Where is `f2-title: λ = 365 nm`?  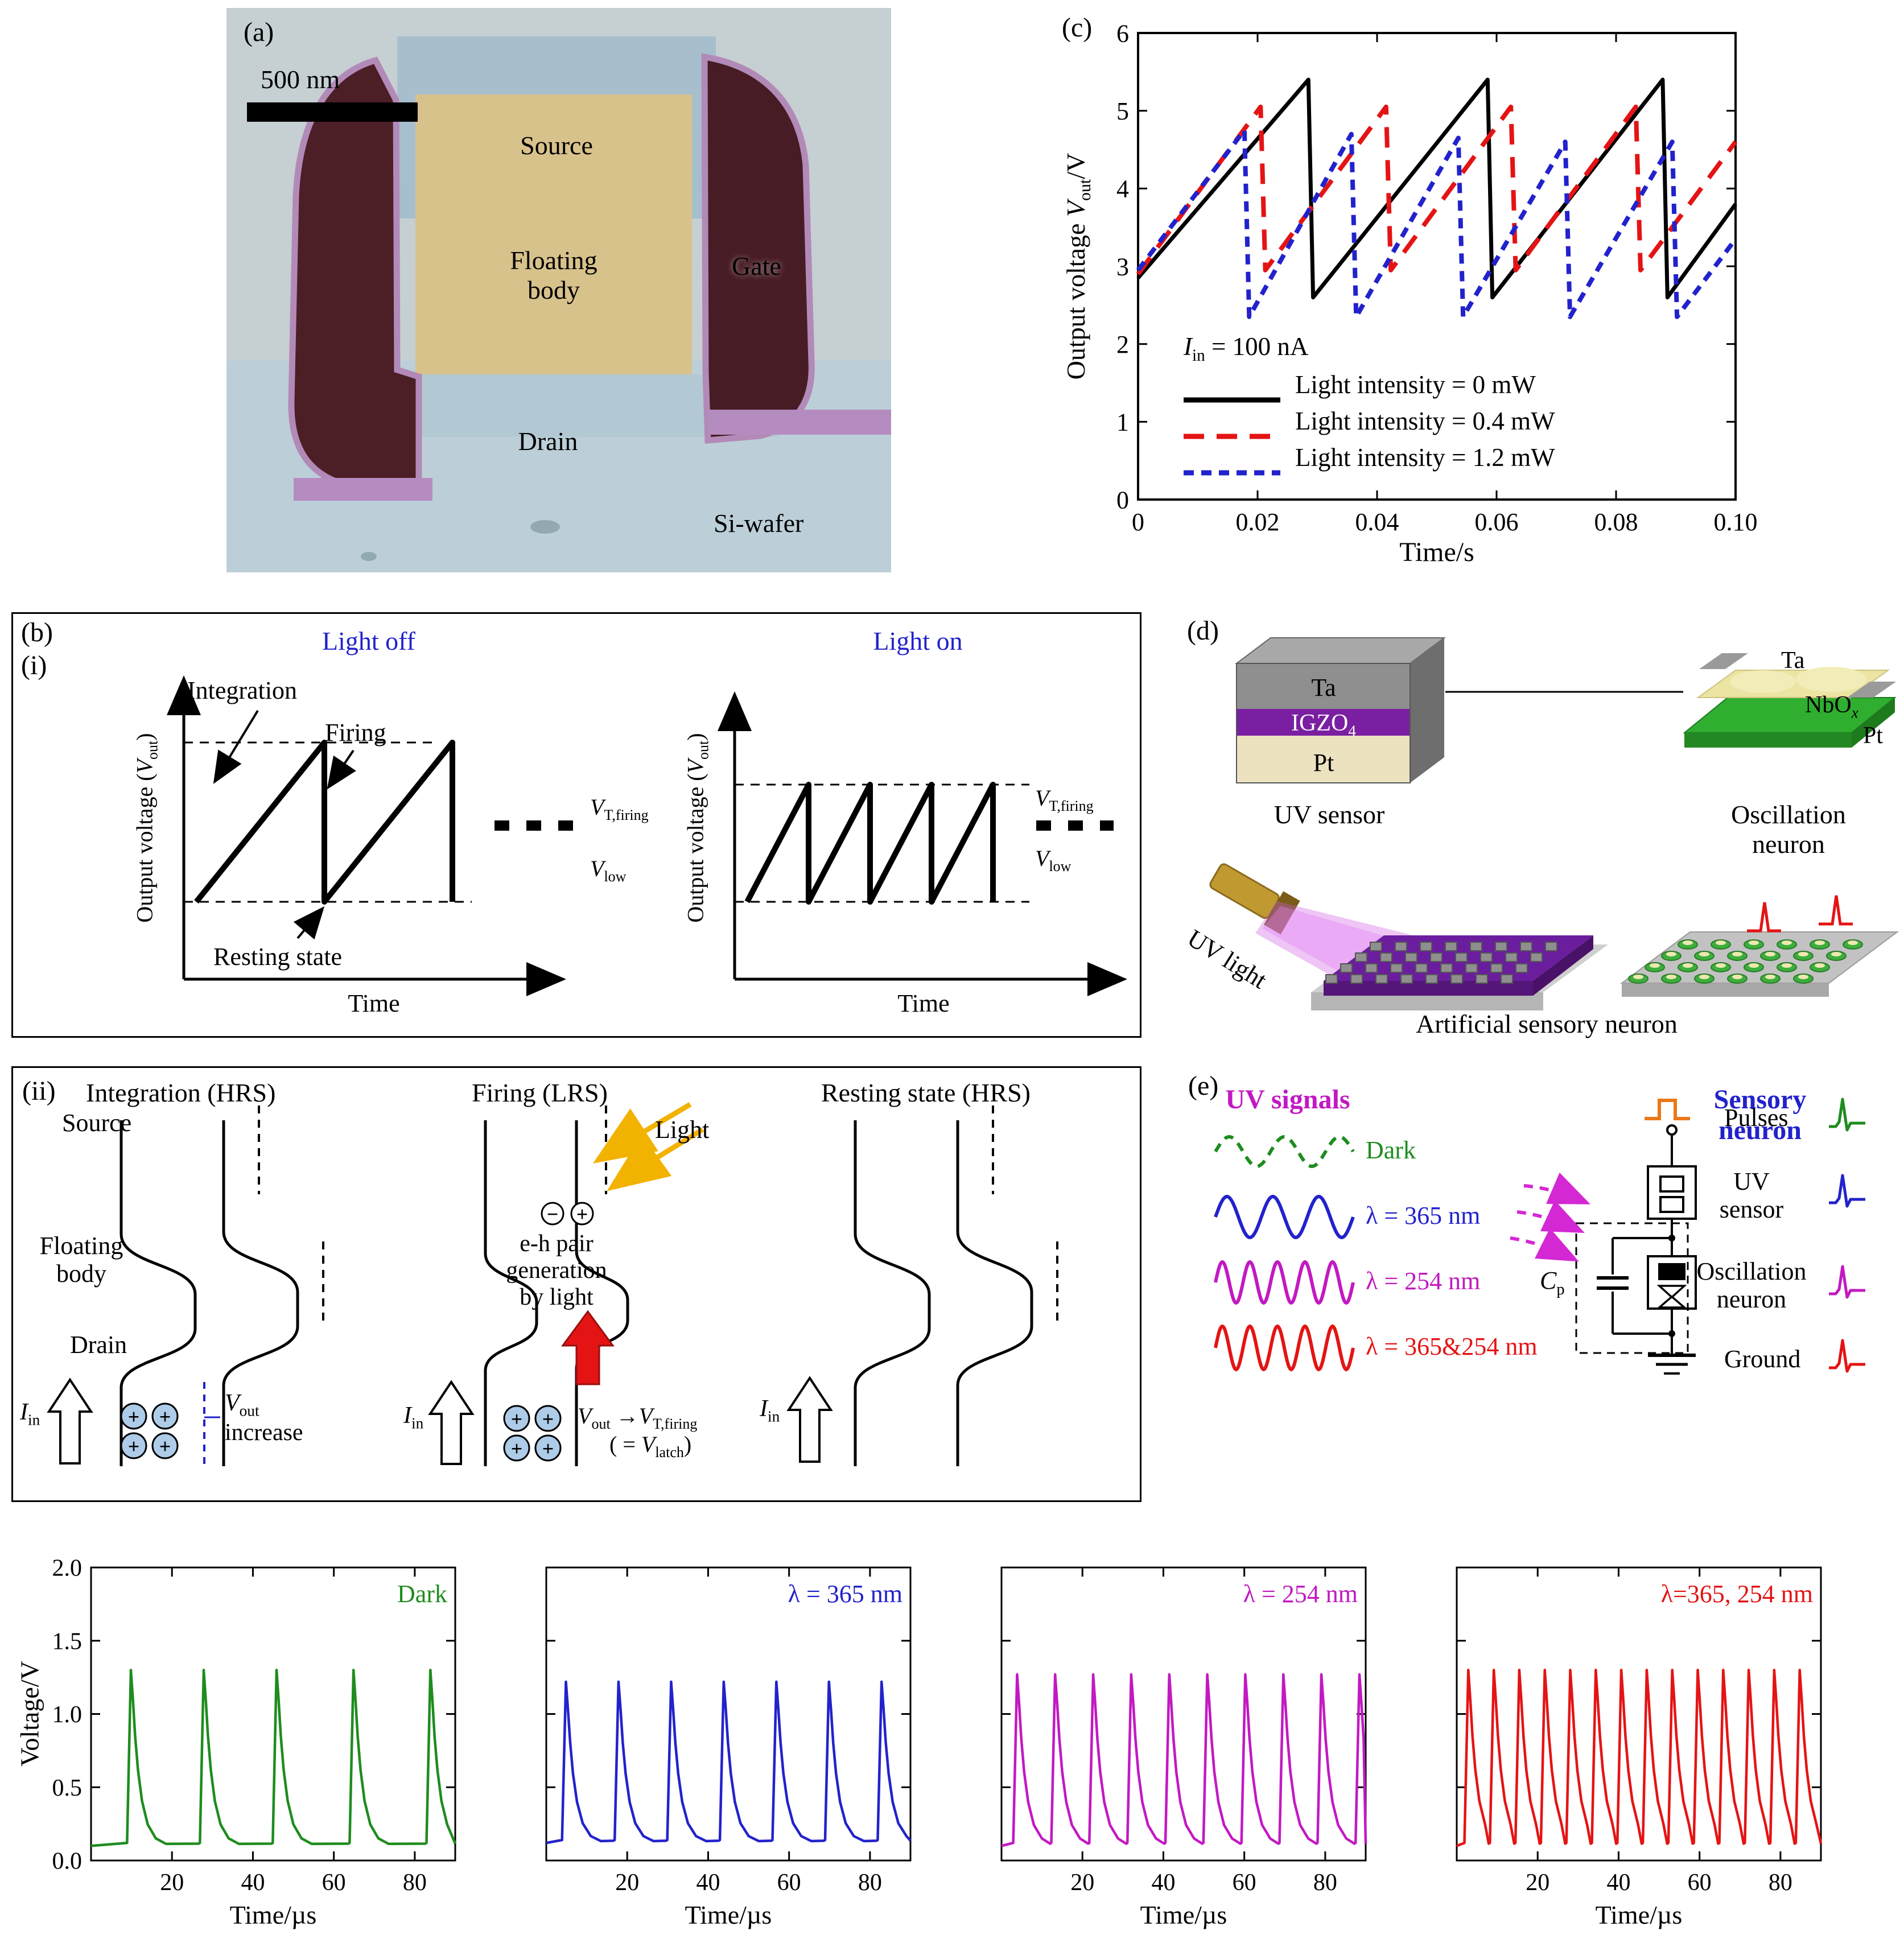
f2-title: λ = 365 nm is located at coordinates (845, 1594).